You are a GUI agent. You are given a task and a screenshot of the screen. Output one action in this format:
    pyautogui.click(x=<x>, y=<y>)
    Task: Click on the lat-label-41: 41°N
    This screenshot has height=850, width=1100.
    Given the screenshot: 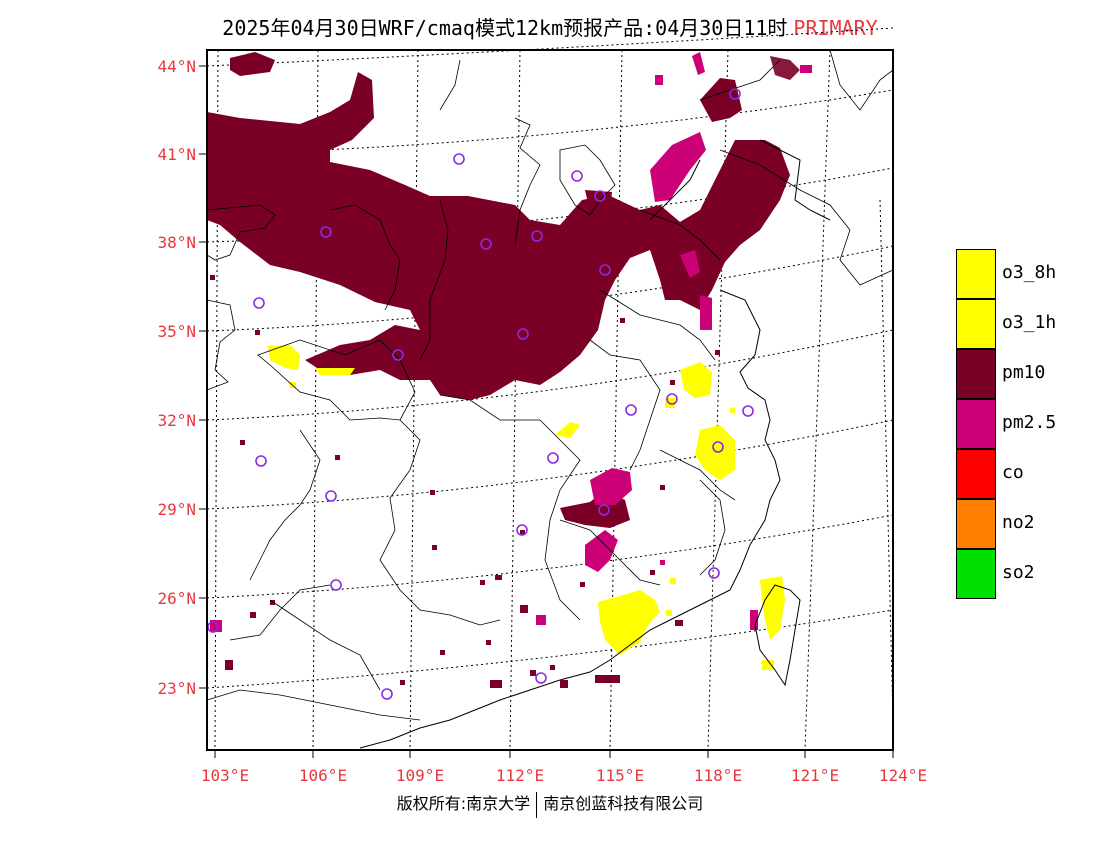 What is the action you would take?
    pyautogui.click(x=176, y=154)
    